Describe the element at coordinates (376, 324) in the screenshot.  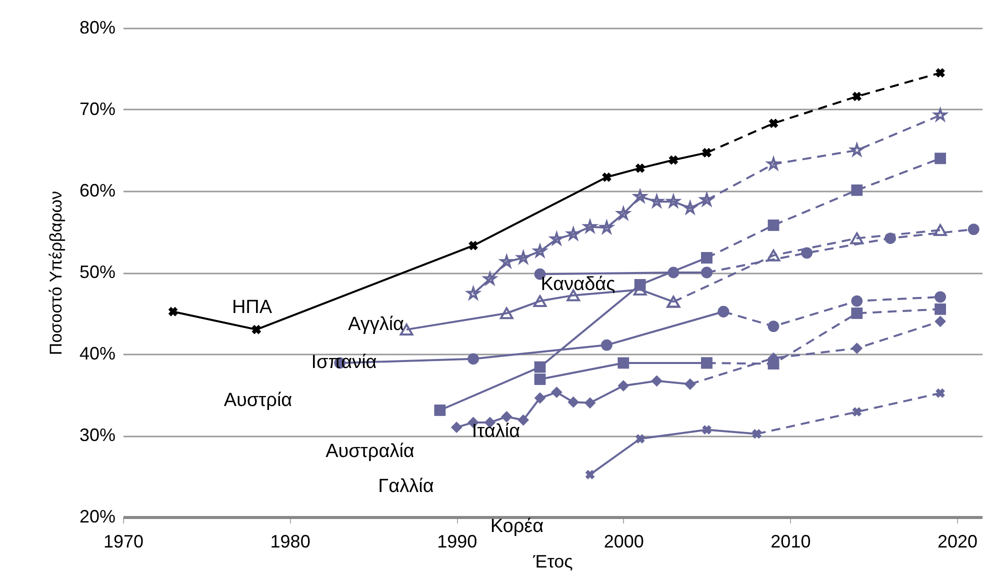
I see `annotation: Αγγλία` at that location.